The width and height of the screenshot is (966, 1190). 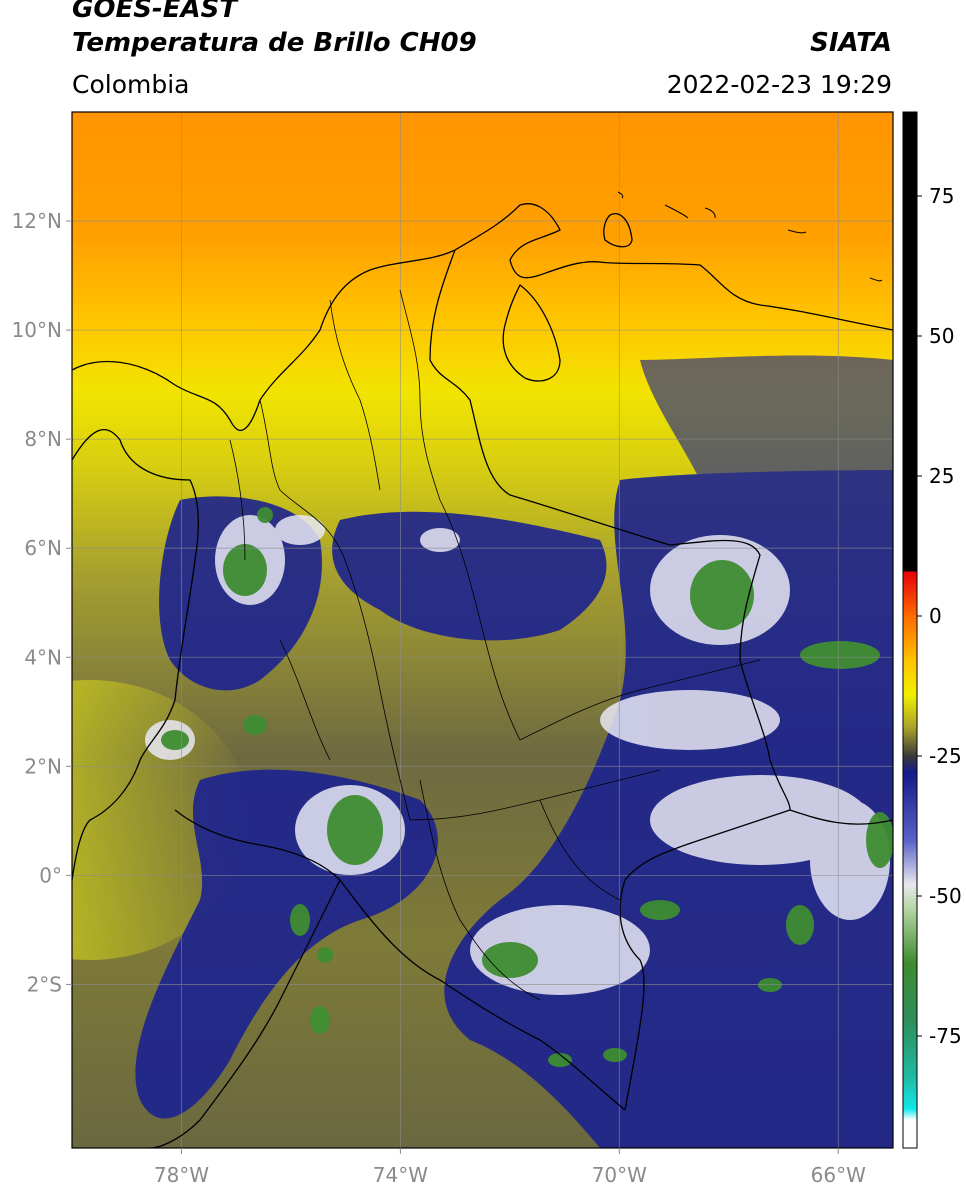 I want to click on temperature-colorbar: 75 50 25 0 -25 -50 -75, so click(x=932, y=630).